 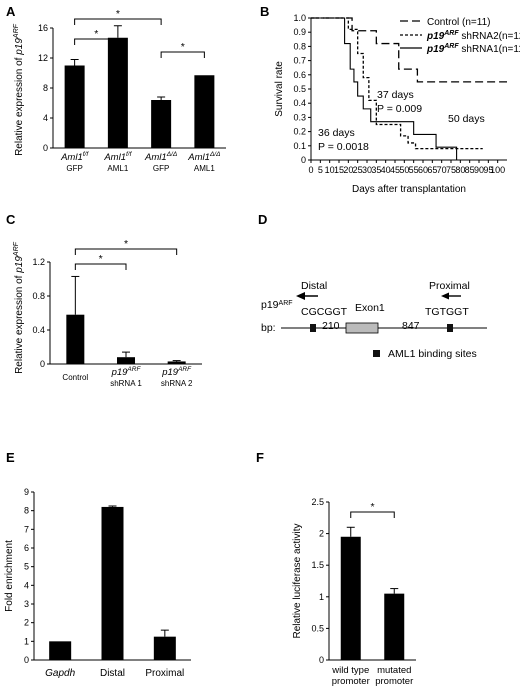 I want to click on legend-entry: p19ARF shRNA2(n=12), so click(x=473, y=36).